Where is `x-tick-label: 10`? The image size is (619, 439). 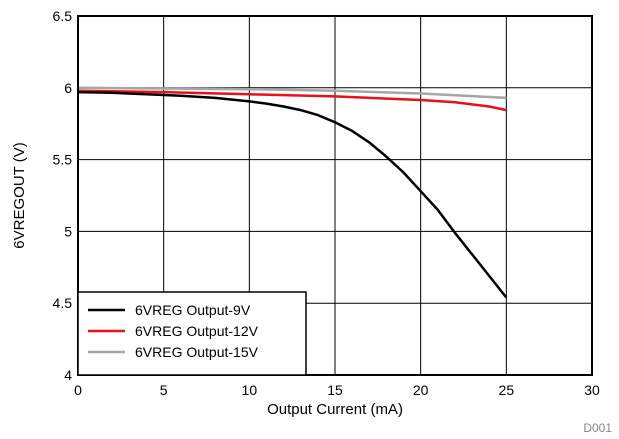
x-tick-label: 10 is located at coordinates (250, 390).